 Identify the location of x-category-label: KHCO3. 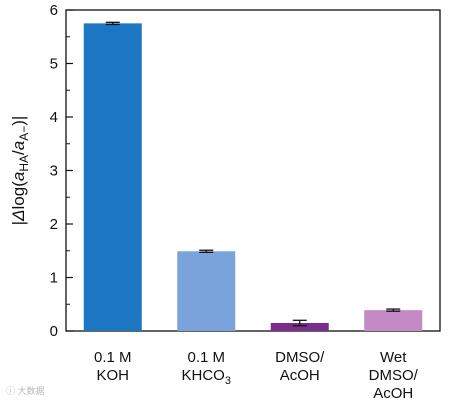
(206, 377).